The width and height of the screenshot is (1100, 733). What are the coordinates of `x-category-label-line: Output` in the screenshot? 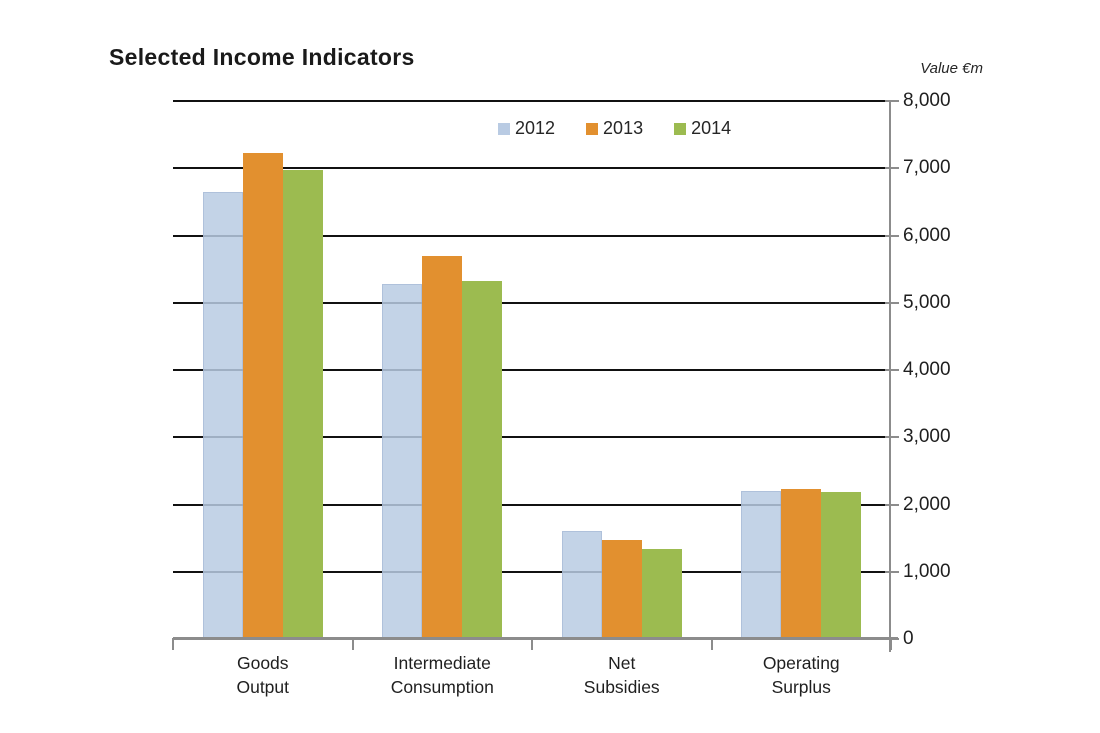 It's located at (263, 687).